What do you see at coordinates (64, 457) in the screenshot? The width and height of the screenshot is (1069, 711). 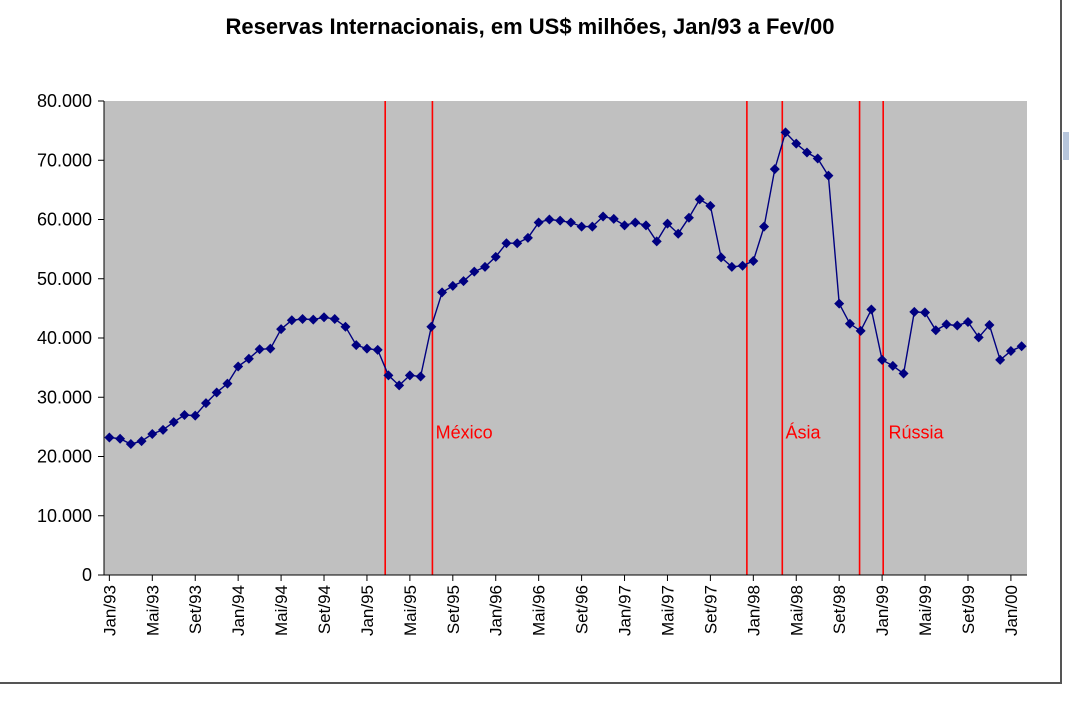 I see `y-tick-label: 20.000` at bounding box center [64, 457].